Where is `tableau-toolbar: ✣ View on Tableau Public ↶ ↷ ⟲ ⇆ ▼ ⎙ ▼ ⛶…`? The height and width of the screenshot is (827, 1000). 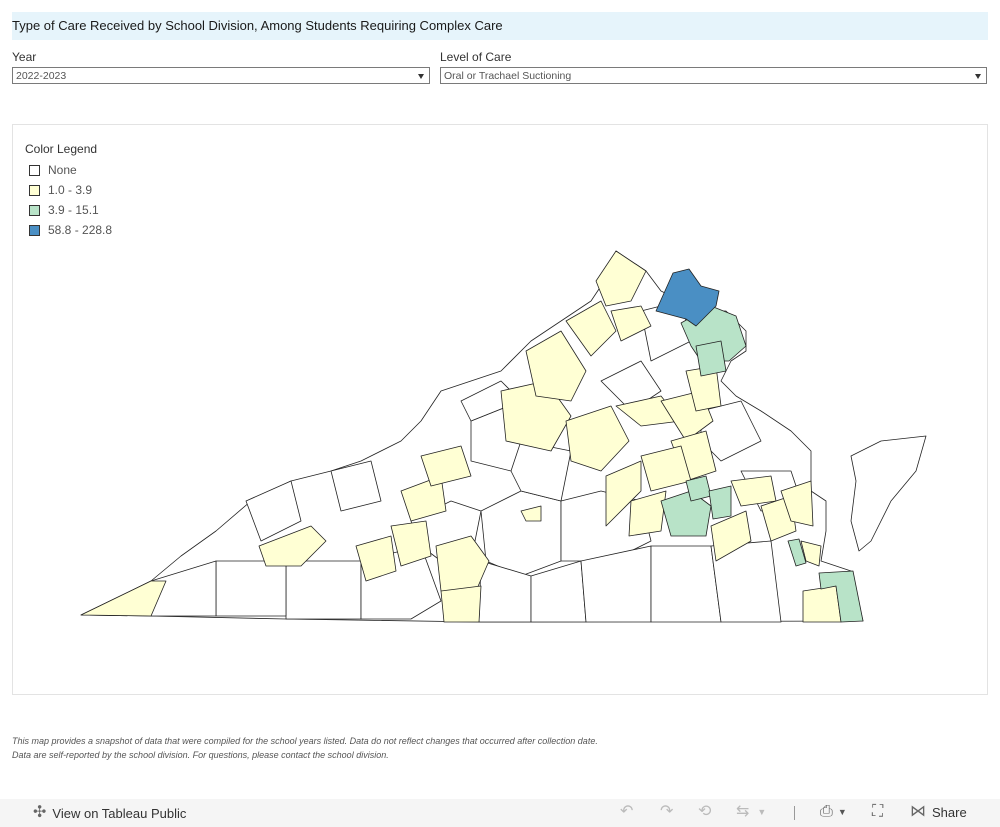 tableau-toolbar: ✣ View on Tableau Public ↶ ↷ ⟲ ⇆ ▼ ⎙ ▼ ⛶… is located at coordinates (500, 813).